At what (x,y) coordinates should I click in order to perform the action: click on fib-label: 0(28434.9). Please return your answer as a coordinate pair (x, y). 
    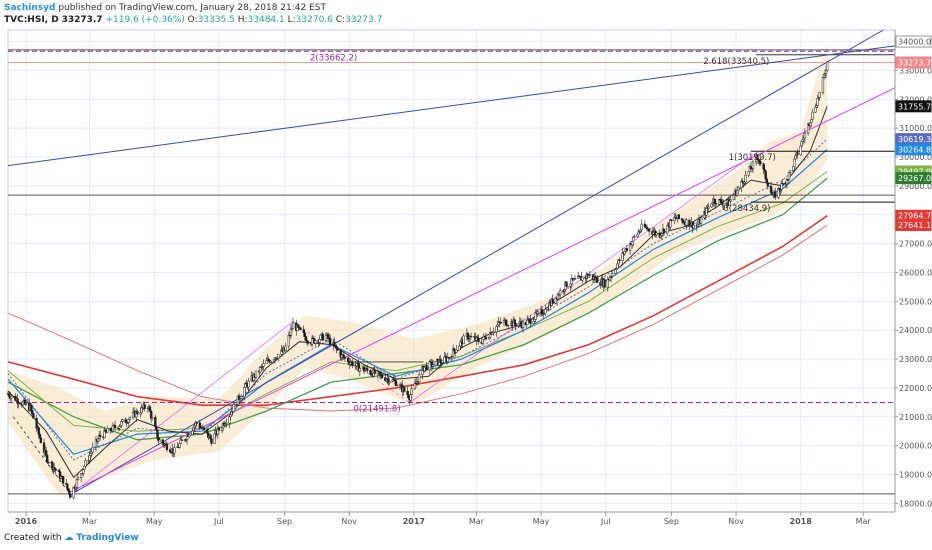
    Looking at the image, I should click on (746, 209).